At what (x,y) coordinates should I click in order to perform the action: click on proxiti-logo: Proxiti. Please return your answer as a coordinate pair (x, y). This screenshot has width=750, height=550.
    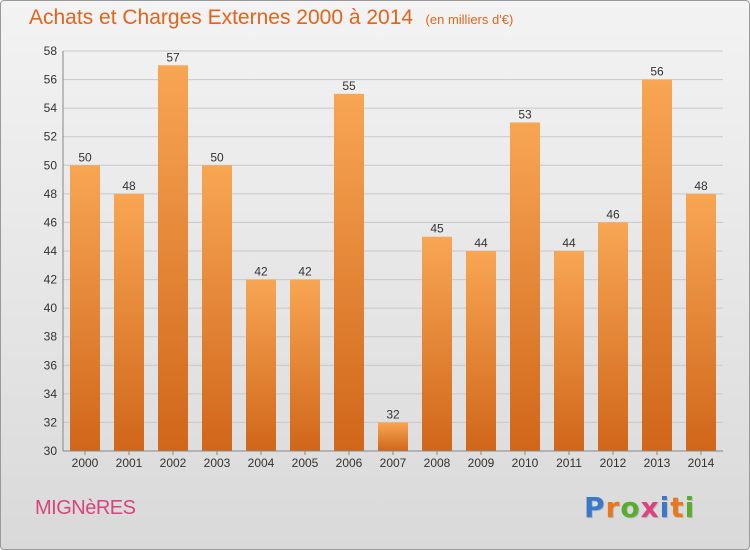
    Looking at the image, I should click on (639, 507).